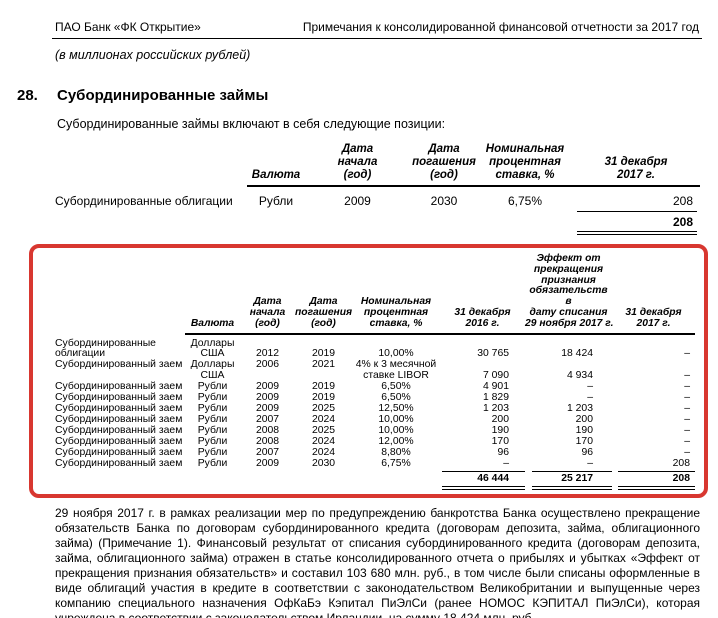  Describe the element at coordinates (500, 441) in the screenshot. I see `cell-31-dec-2016: 170` at that location.